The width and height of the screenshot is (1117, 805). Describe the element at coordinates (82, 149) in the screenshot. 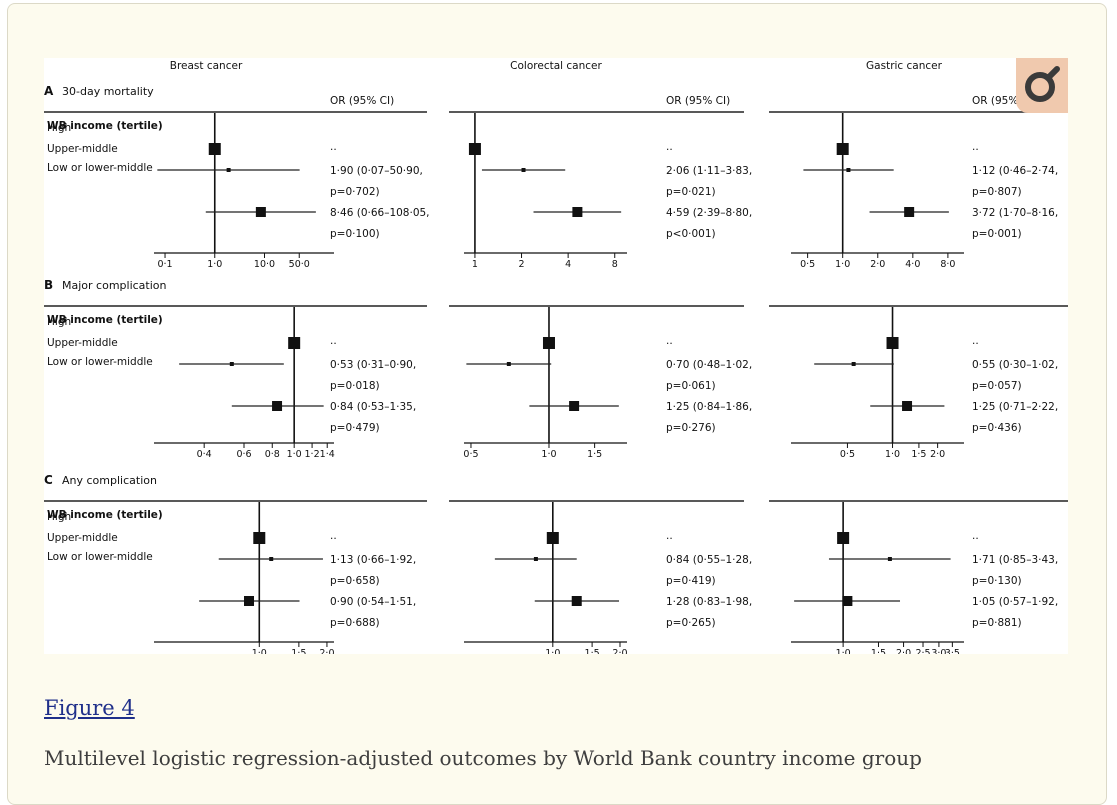

I see `row-label: Upper-middle` at that location.